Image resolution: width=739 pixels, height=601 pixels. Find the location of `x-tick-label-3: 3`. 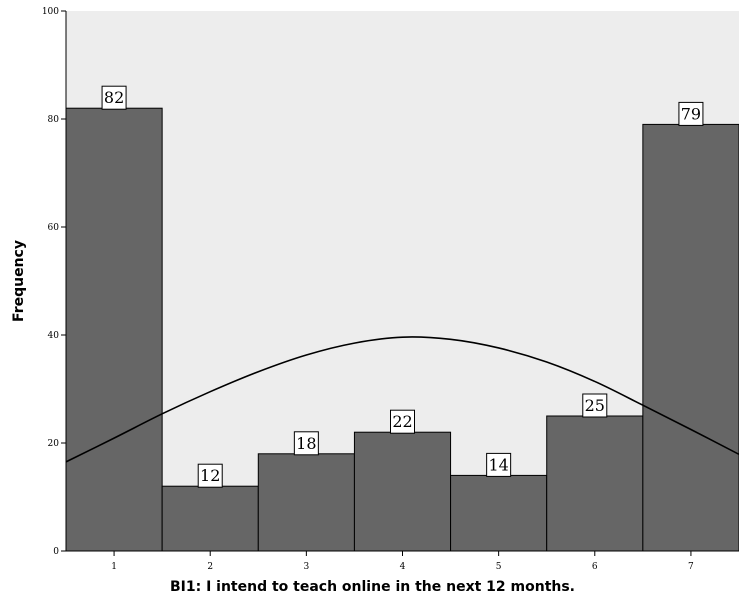

x-tick-label-3: 3 is located at coordinates (306, 567).